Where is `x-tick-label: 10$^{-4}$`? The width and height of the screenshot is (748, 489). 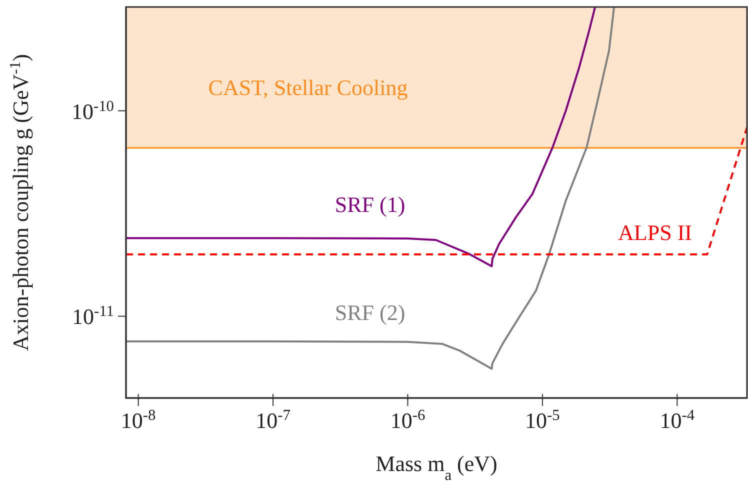
x-tick-label: 10$^{-4}$ is located at coordinates (677, 419).